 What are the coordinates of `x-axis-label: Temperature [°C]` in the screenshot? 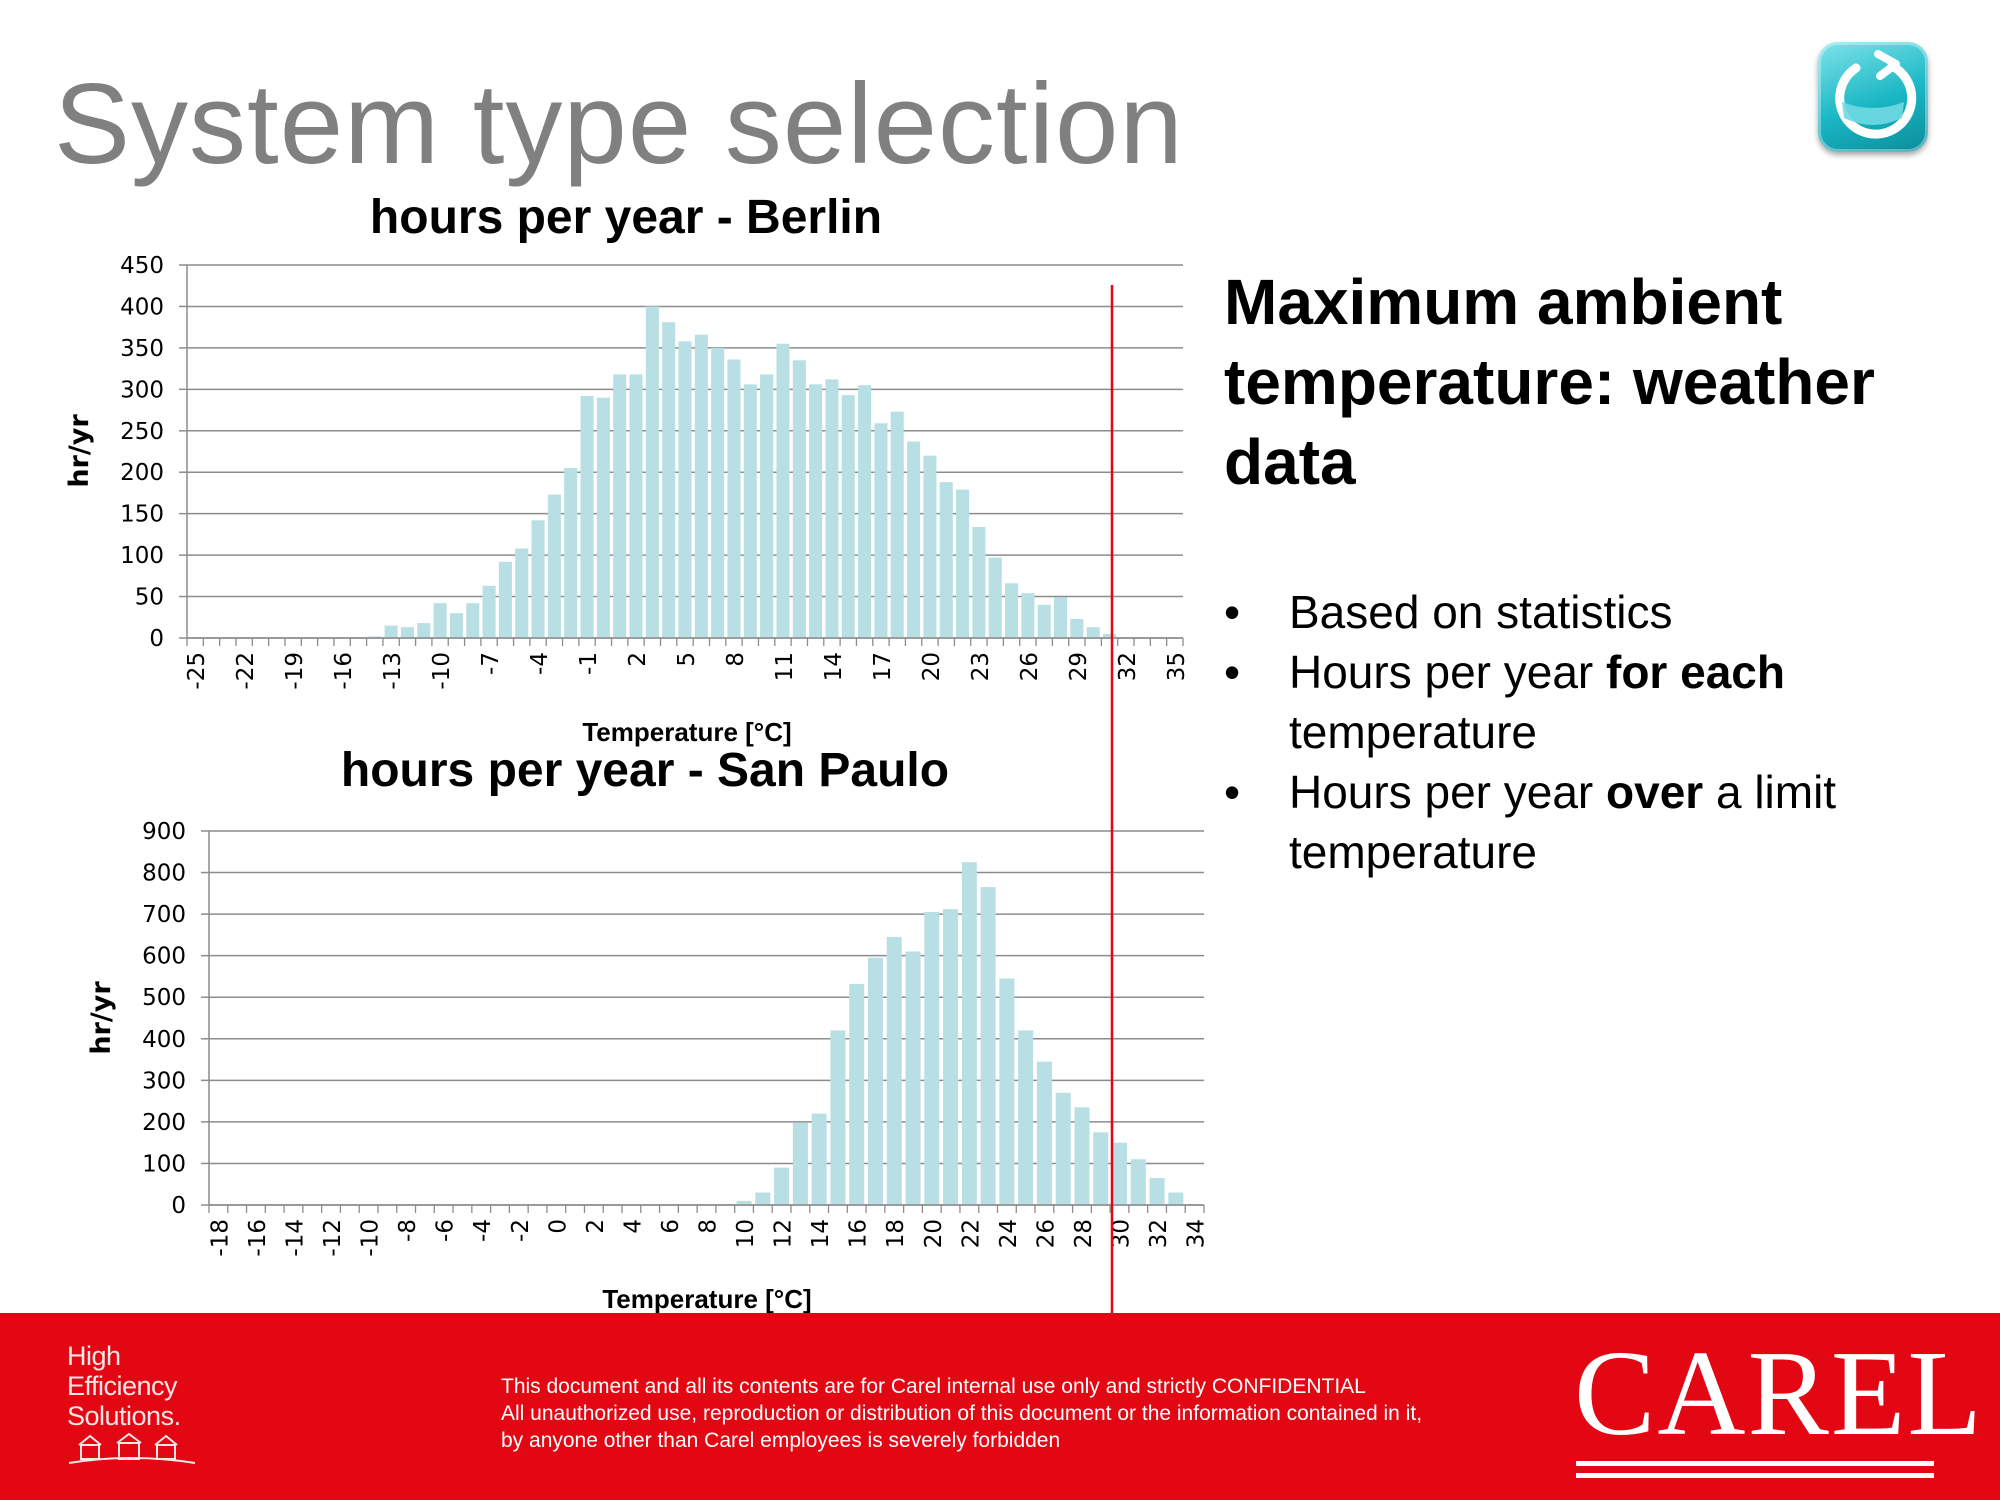 It's located at (686, 732).